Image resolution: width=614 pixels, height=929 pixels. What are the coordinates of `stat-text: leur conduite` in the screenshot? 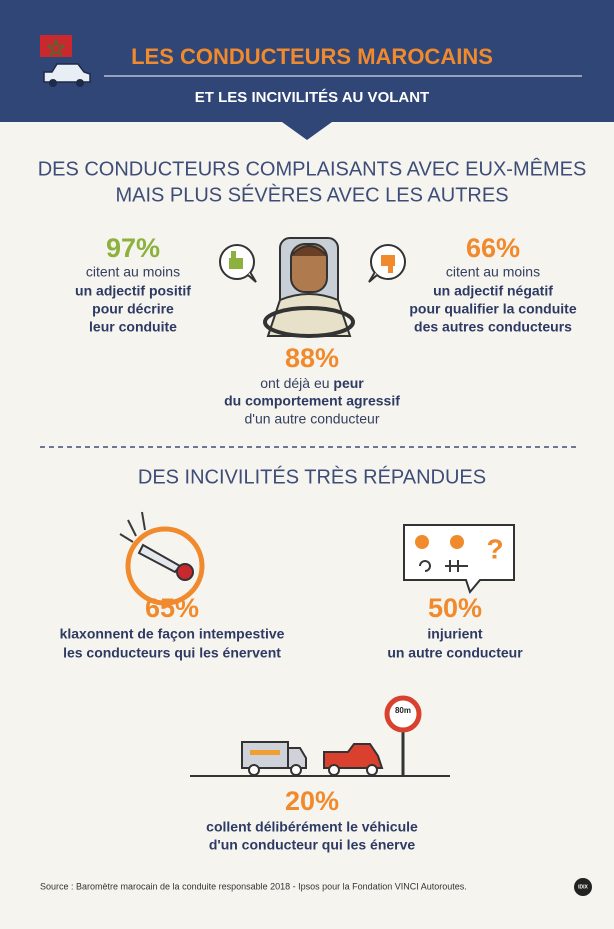 It's located at (133, 327).